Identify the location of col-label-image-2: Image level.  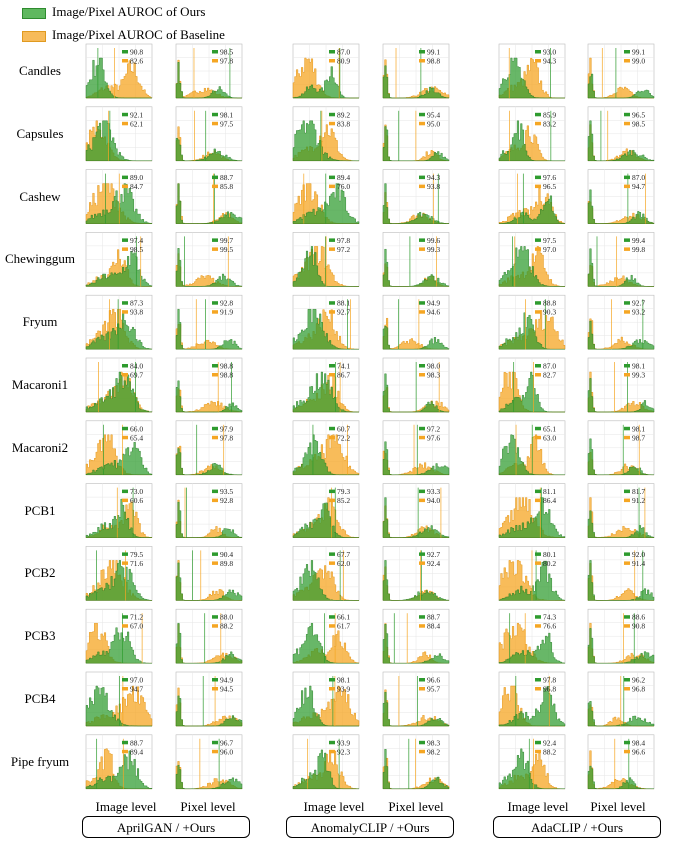
(334, 806).